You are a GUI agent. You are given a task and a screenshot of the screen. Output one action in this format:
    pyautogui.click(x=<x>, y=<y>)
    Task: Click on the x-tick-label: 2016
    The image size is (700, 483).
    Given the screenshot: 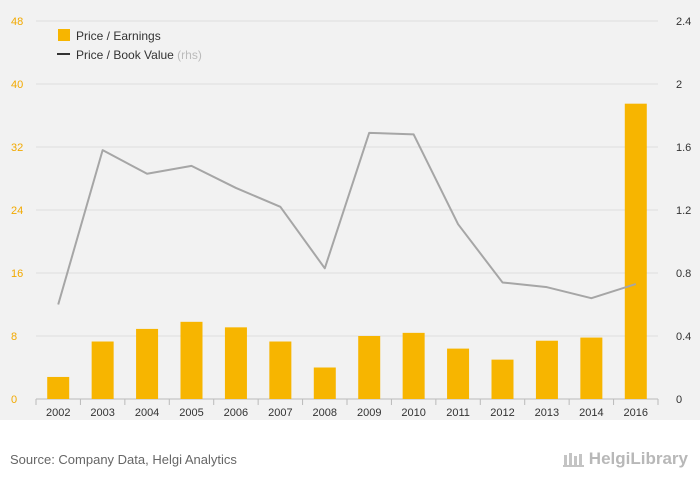 What is the action you would take?
    pyautogui.click(x=636, y=413)
    